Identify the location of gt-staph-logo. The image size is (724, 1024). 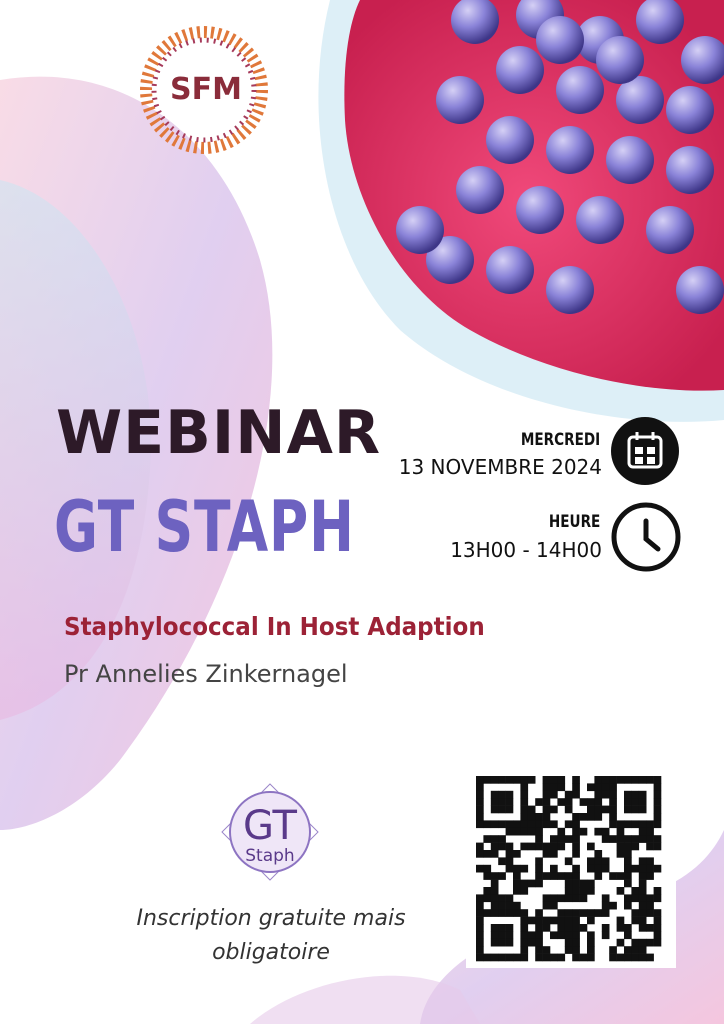
(270, 832).